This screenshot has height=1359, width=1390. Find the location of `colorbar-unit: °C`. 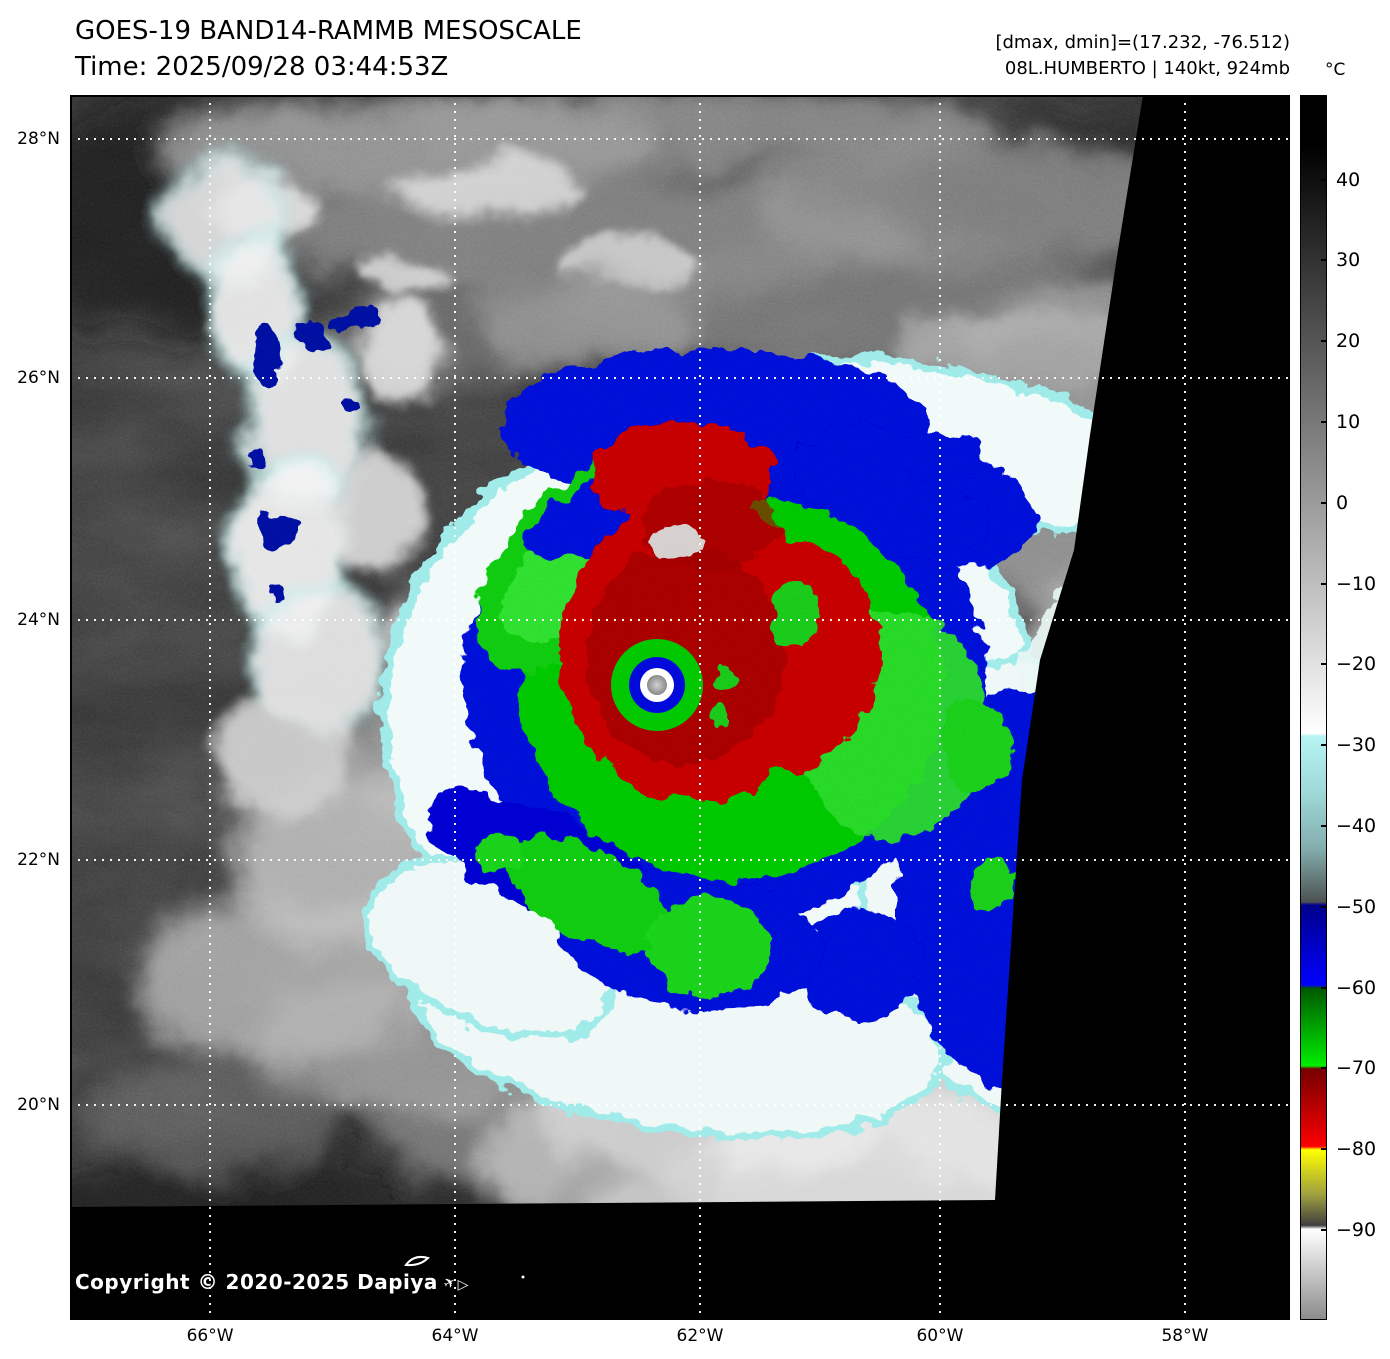

colorbar-unit: °C is located at coordinates (1335, 70).